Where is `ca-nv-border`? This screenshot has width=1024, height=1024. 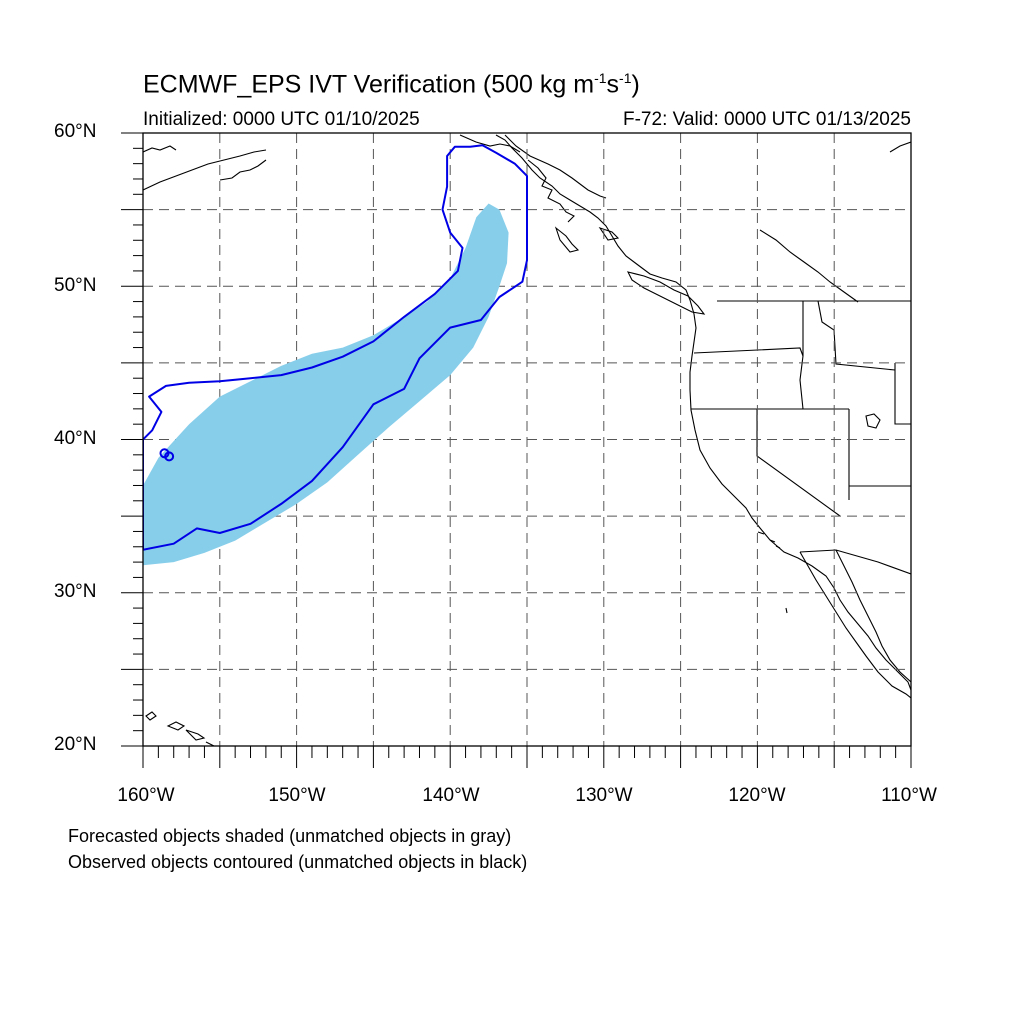 ca-nv-border is located at coordinates (798, 463).